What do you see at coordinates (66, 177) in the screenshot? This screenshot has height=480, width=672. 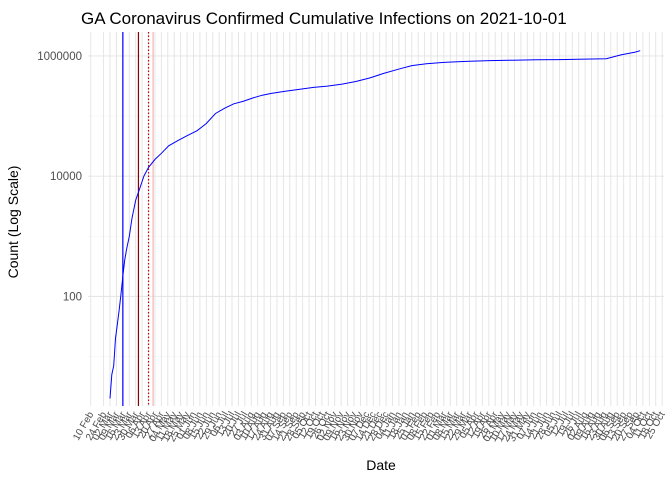 I see `y-tick-label: 10000` at bounding box center [66, 177].